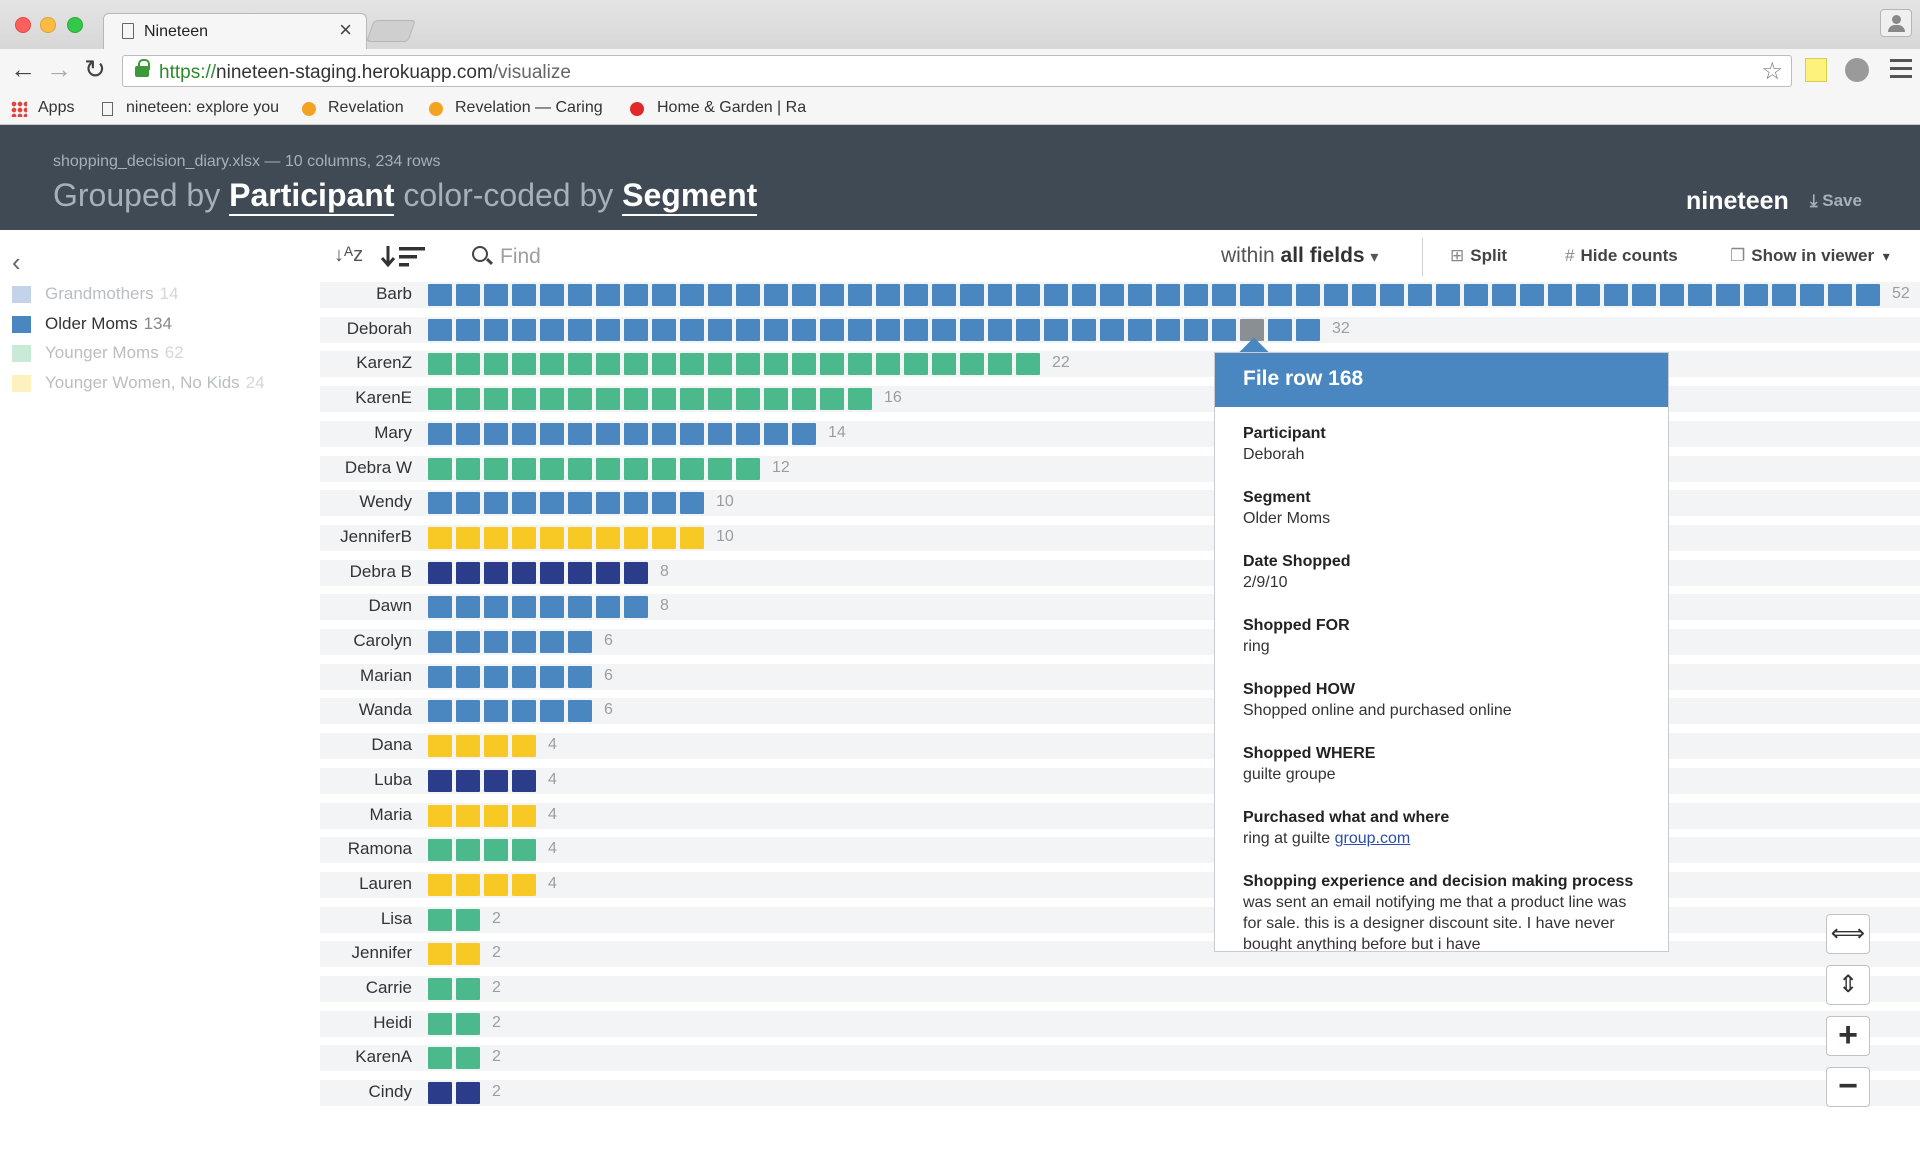 The width and height of the screenshot is (1920, 1170). I want to click on bookmark-star-icon: ☆, so click(1772, 71).